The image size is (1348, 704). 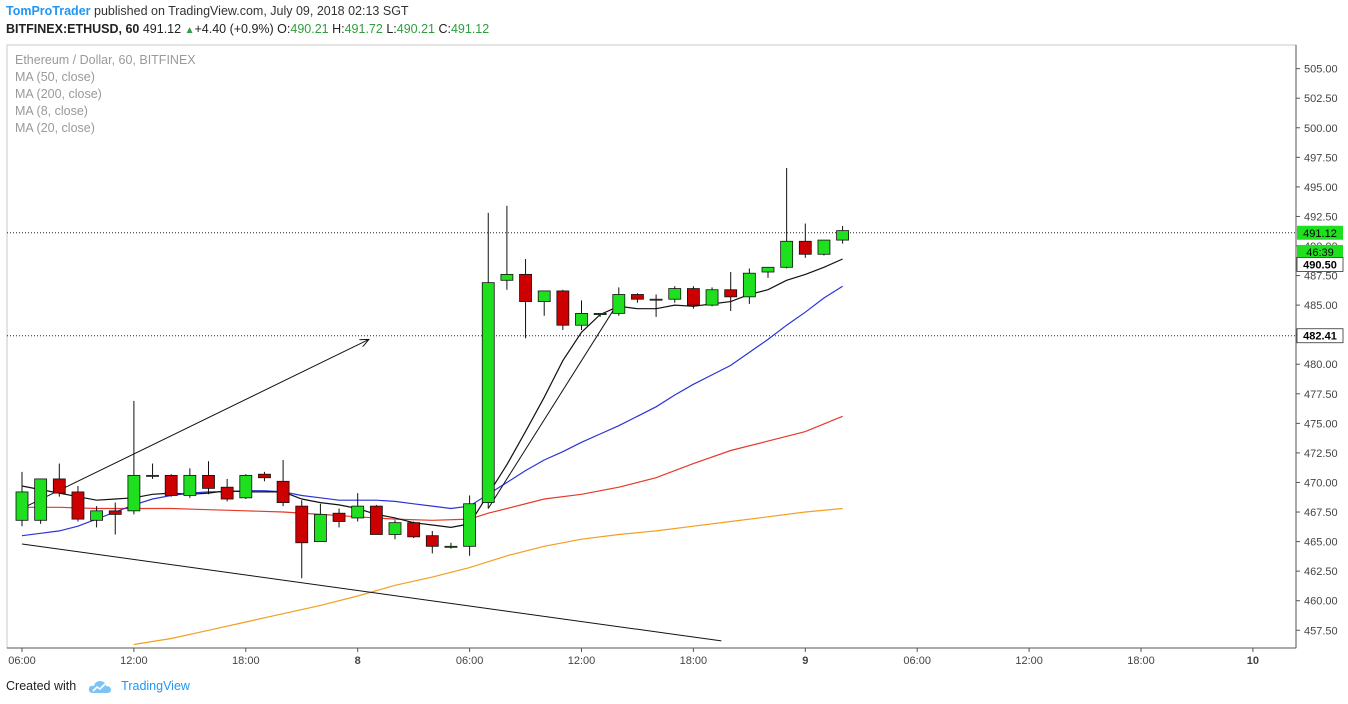 What do you see at coordinates (1320, 265) in the screenshot?
I see `price-tag-label: 490.50` at bounding box center [1320, 265].